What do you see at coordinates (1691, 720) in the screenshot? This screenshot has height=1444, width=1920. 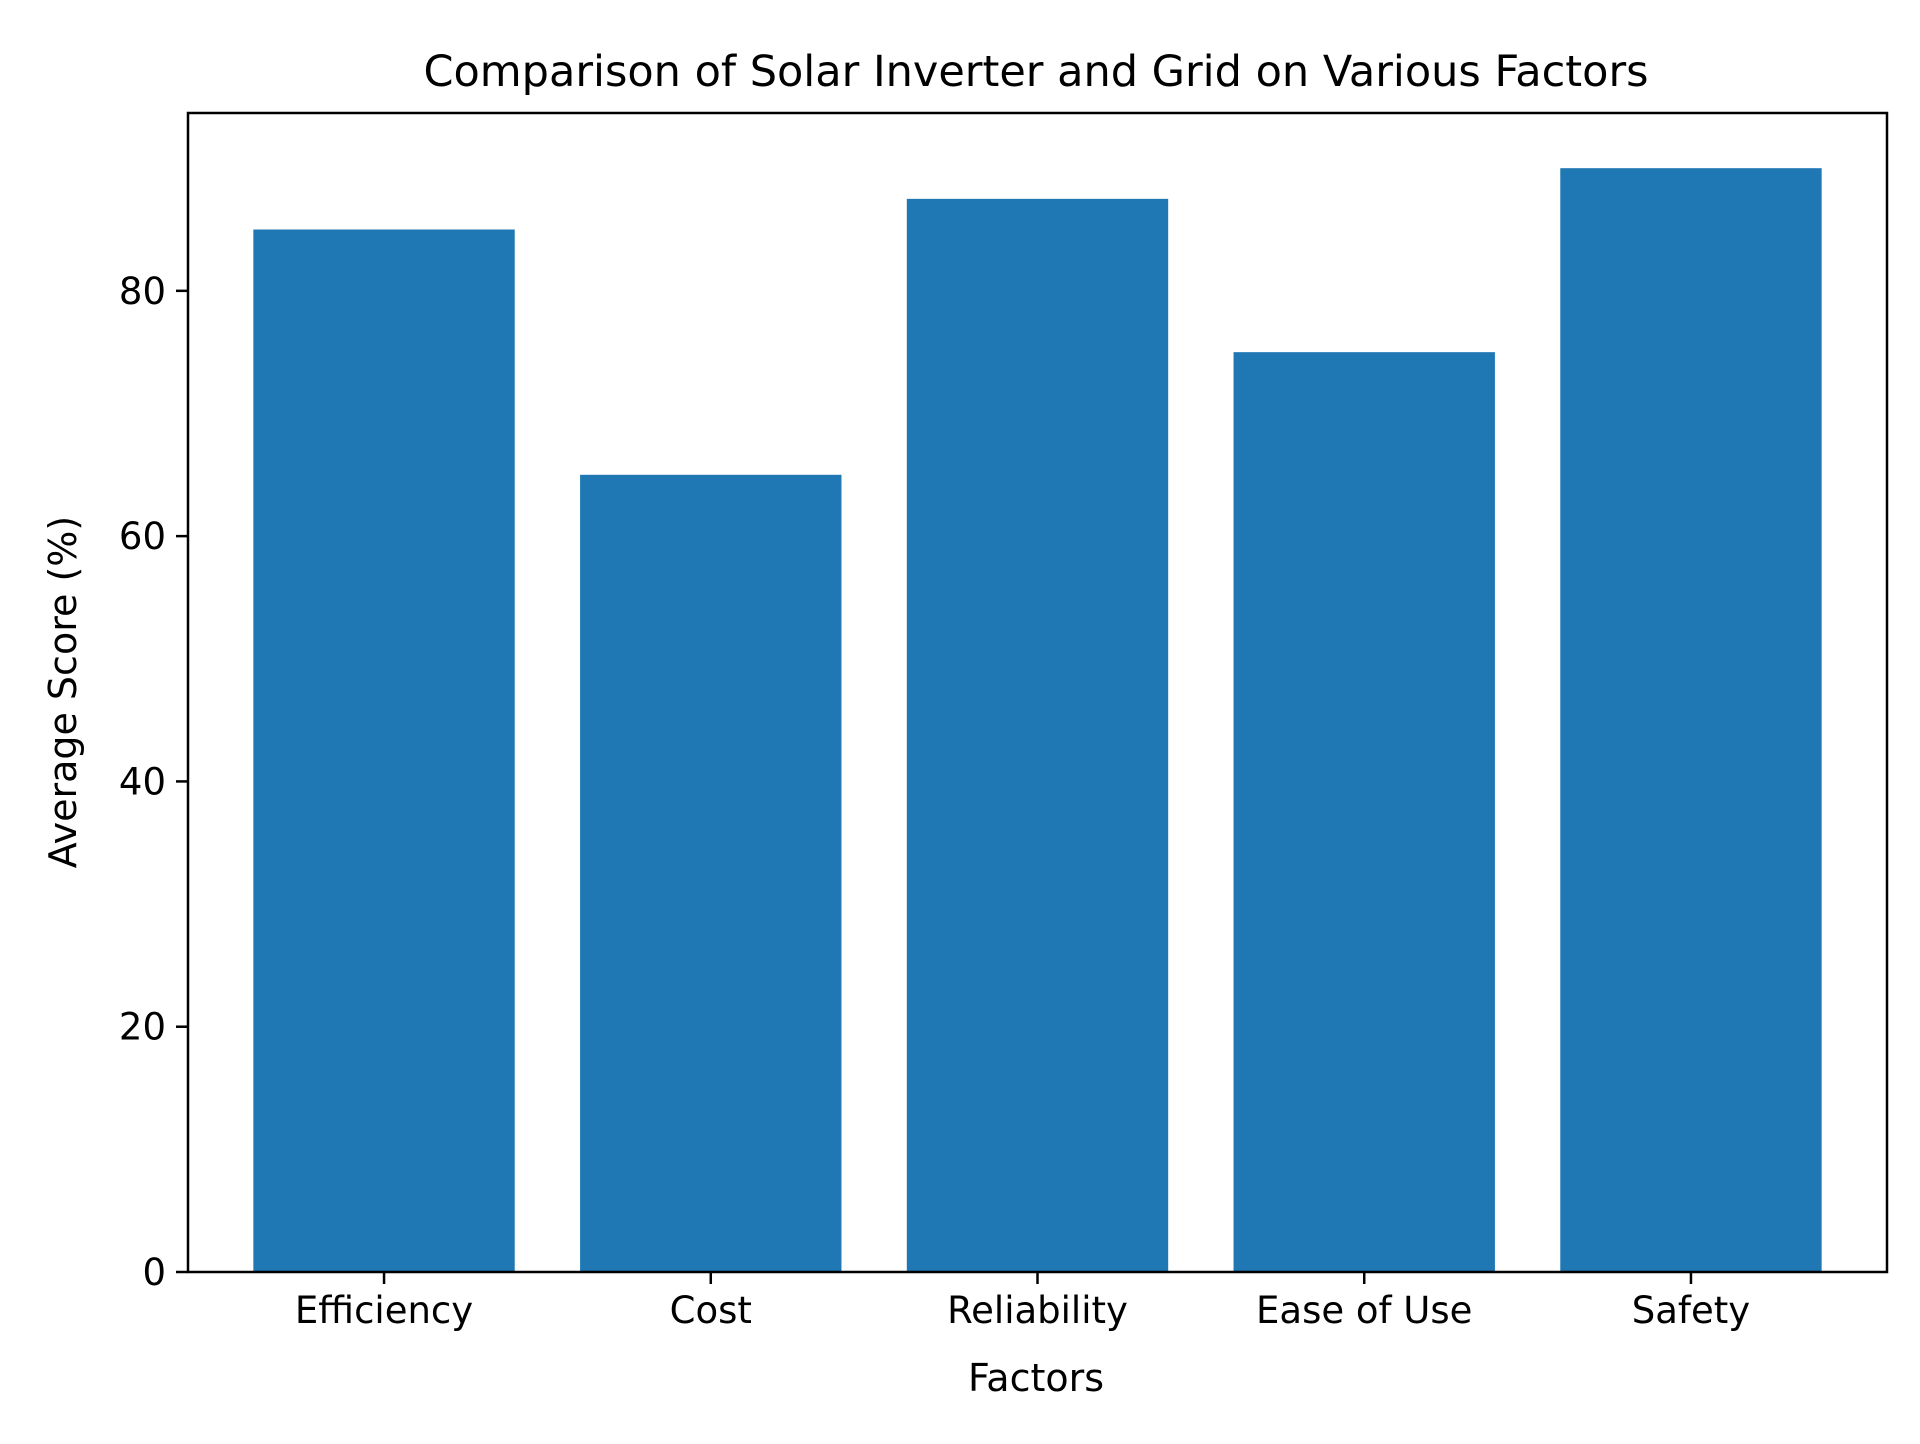 I see `bar-safety` at bounding box center [1691, 720].